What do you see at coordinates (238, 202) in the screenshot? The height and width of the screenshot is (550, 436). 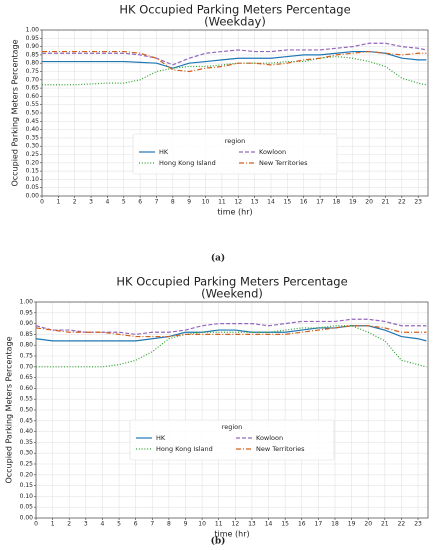 I see `x-tick-label: 12` at bounding box center [238, 202].